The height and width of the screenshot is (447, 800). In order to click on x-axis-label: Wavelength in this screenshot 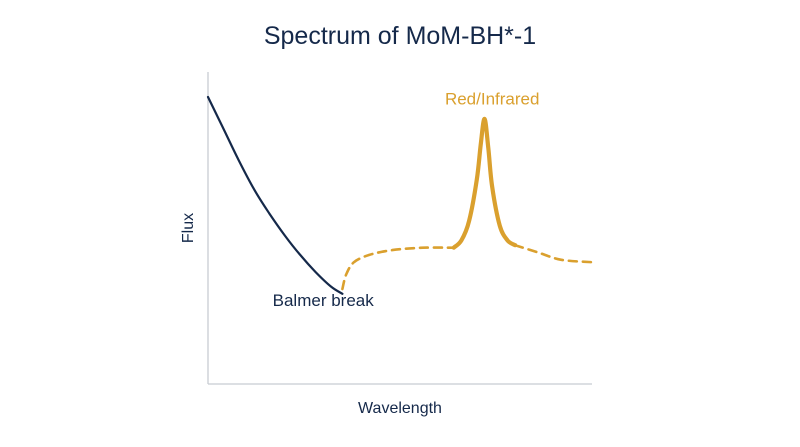, I will do `click(400, 408)`.